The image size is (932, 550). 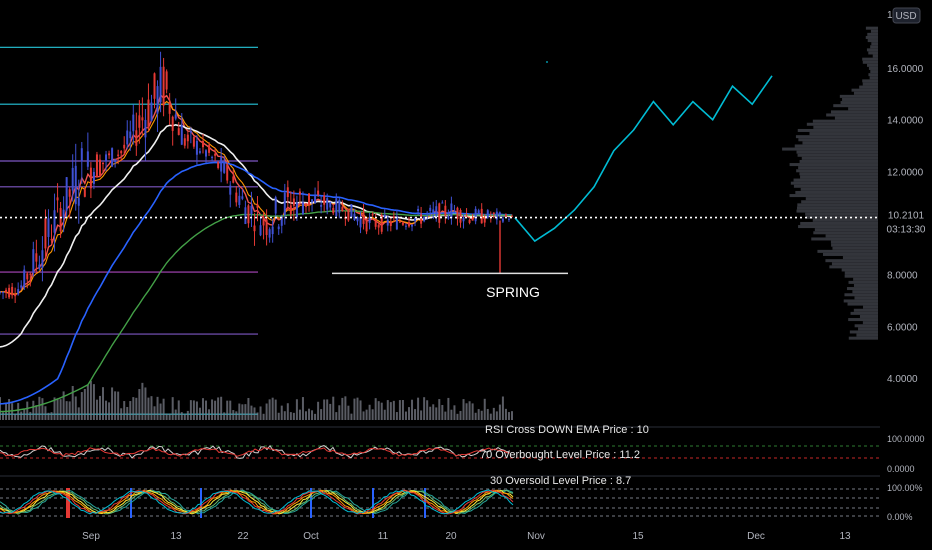 I want to click on countdown-label: 03:13:30, so click(x=906, y=230).